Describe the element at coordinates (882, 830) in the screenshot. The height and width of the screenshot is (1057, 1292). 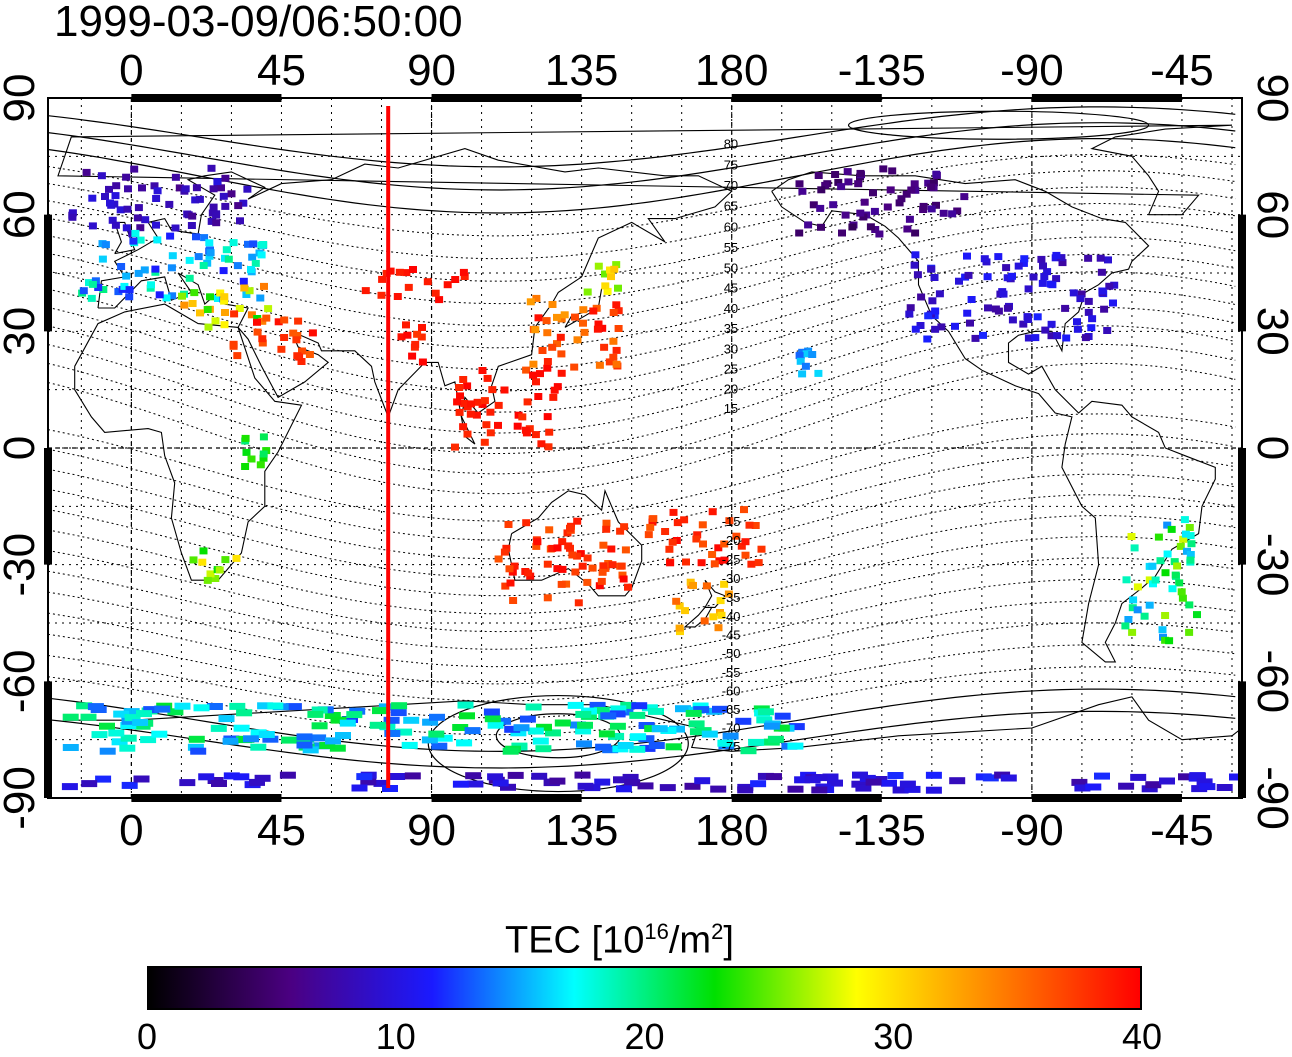
I see `x-tick-label-bottom: -135` at that location.